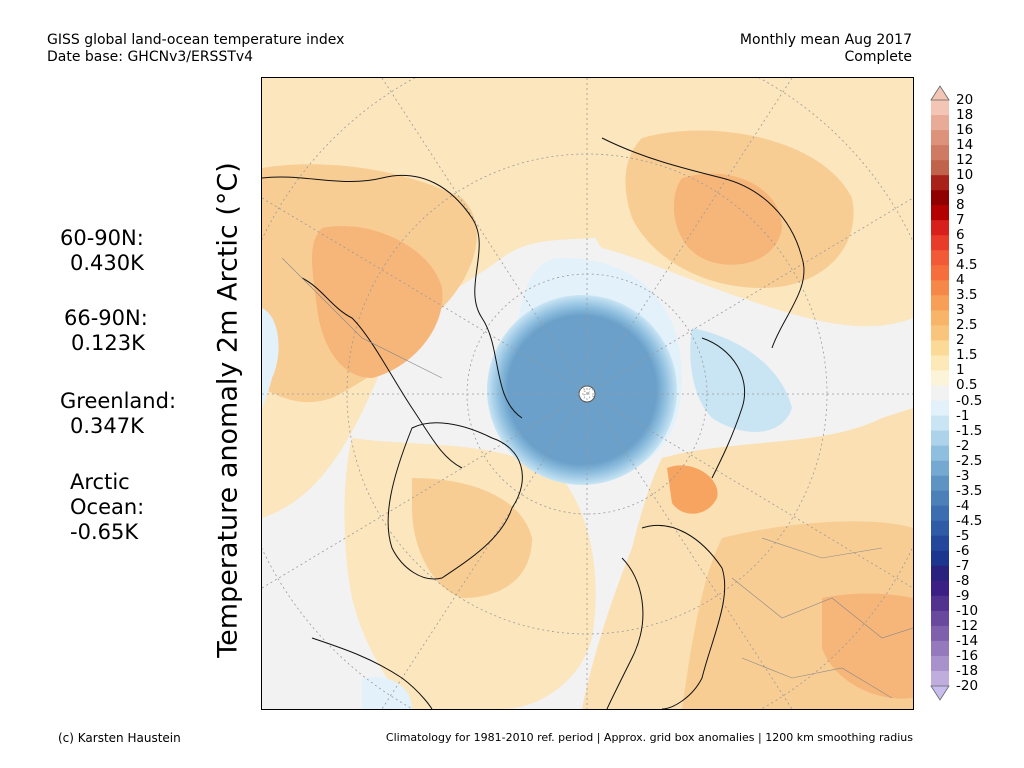 The width and height of the screenshot is (1024, 768). What do you see at coordinates (960, 340) in the screenshot?
I see `colorbar-tick-label: 2` at bounding box center [960, 340].